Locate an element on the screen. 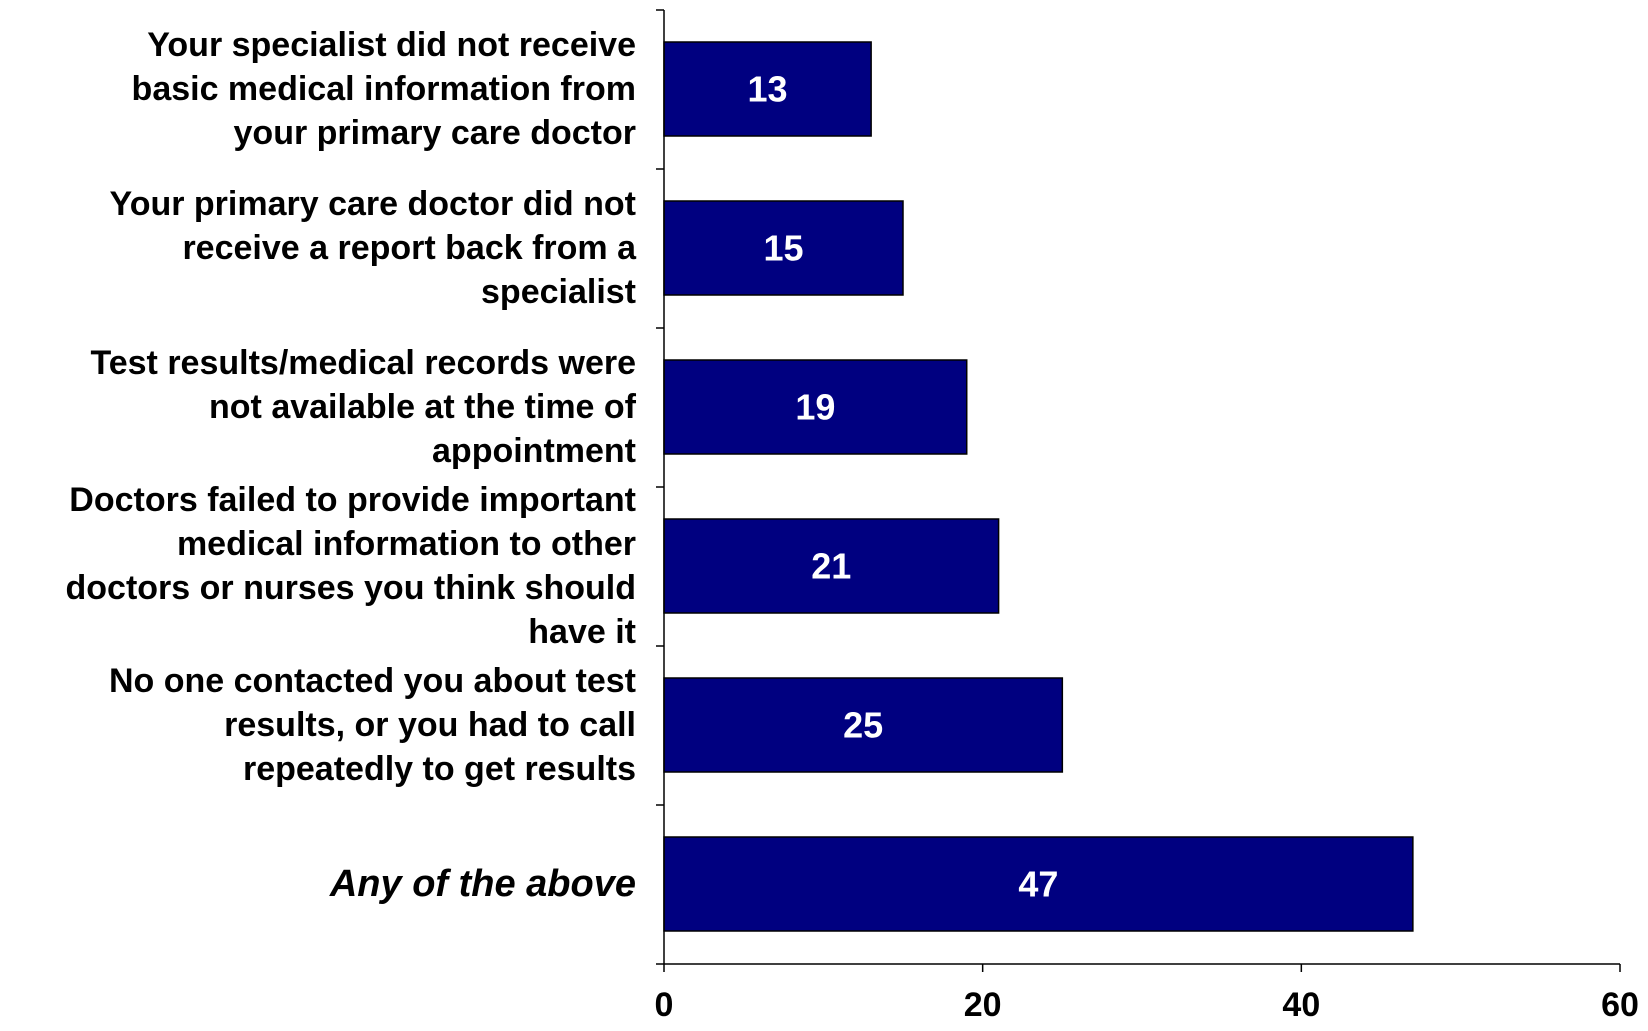 The image size is (1648, 1031). category-label-3-line-3: have it is located at coordinates (582, 632).